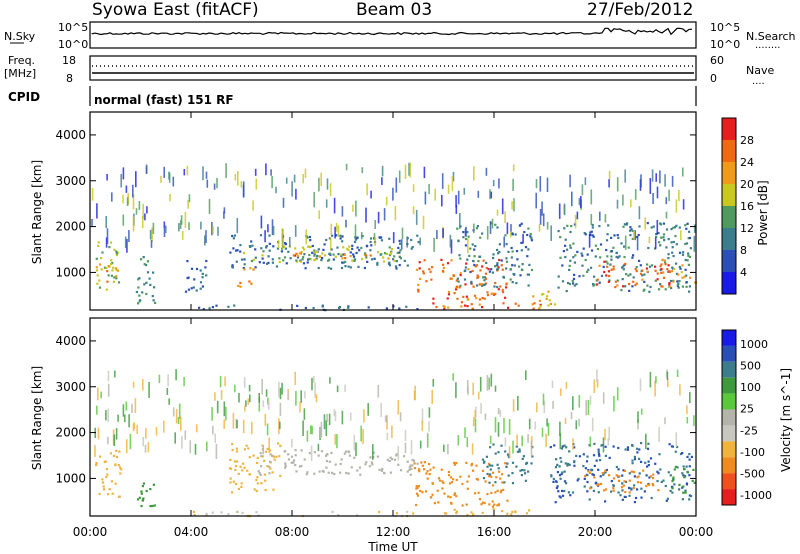  Describe the element at coordinates (292, 532) in the screenshot. I see `x-tick-label: 08:00` at that location.